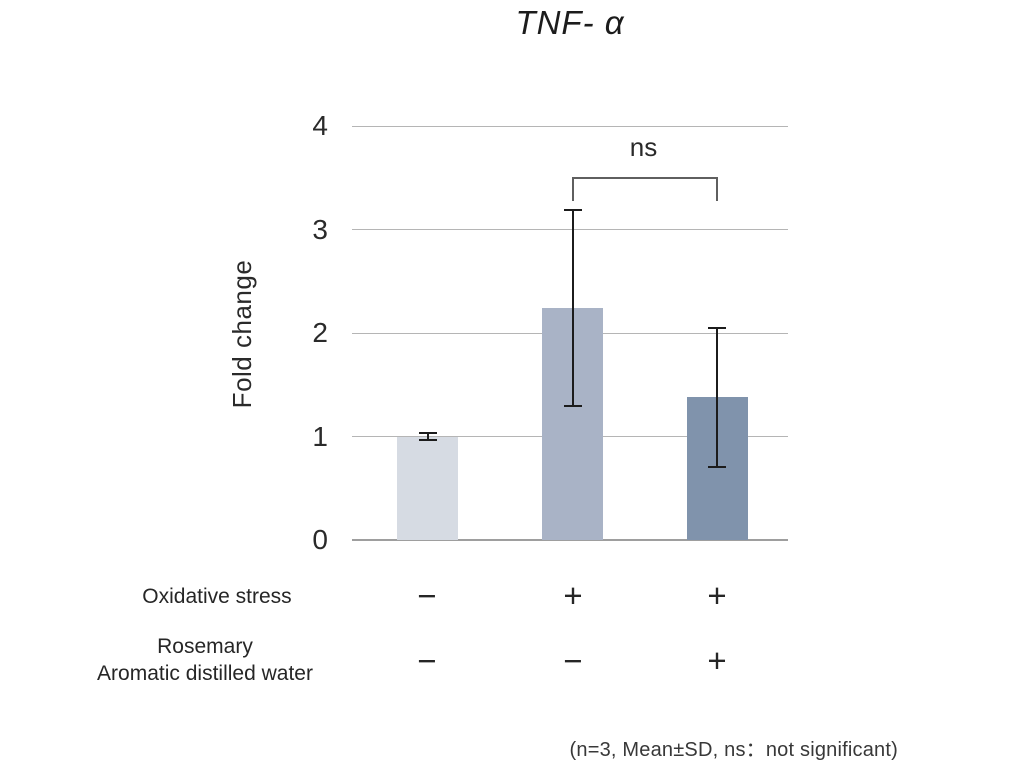 This screenshot has width=1024, height=768. What do you see at coordinates (717, 466) in the screenshot?
I see `error-bar-3-cap-bottom` at bounding box center [717, 466].